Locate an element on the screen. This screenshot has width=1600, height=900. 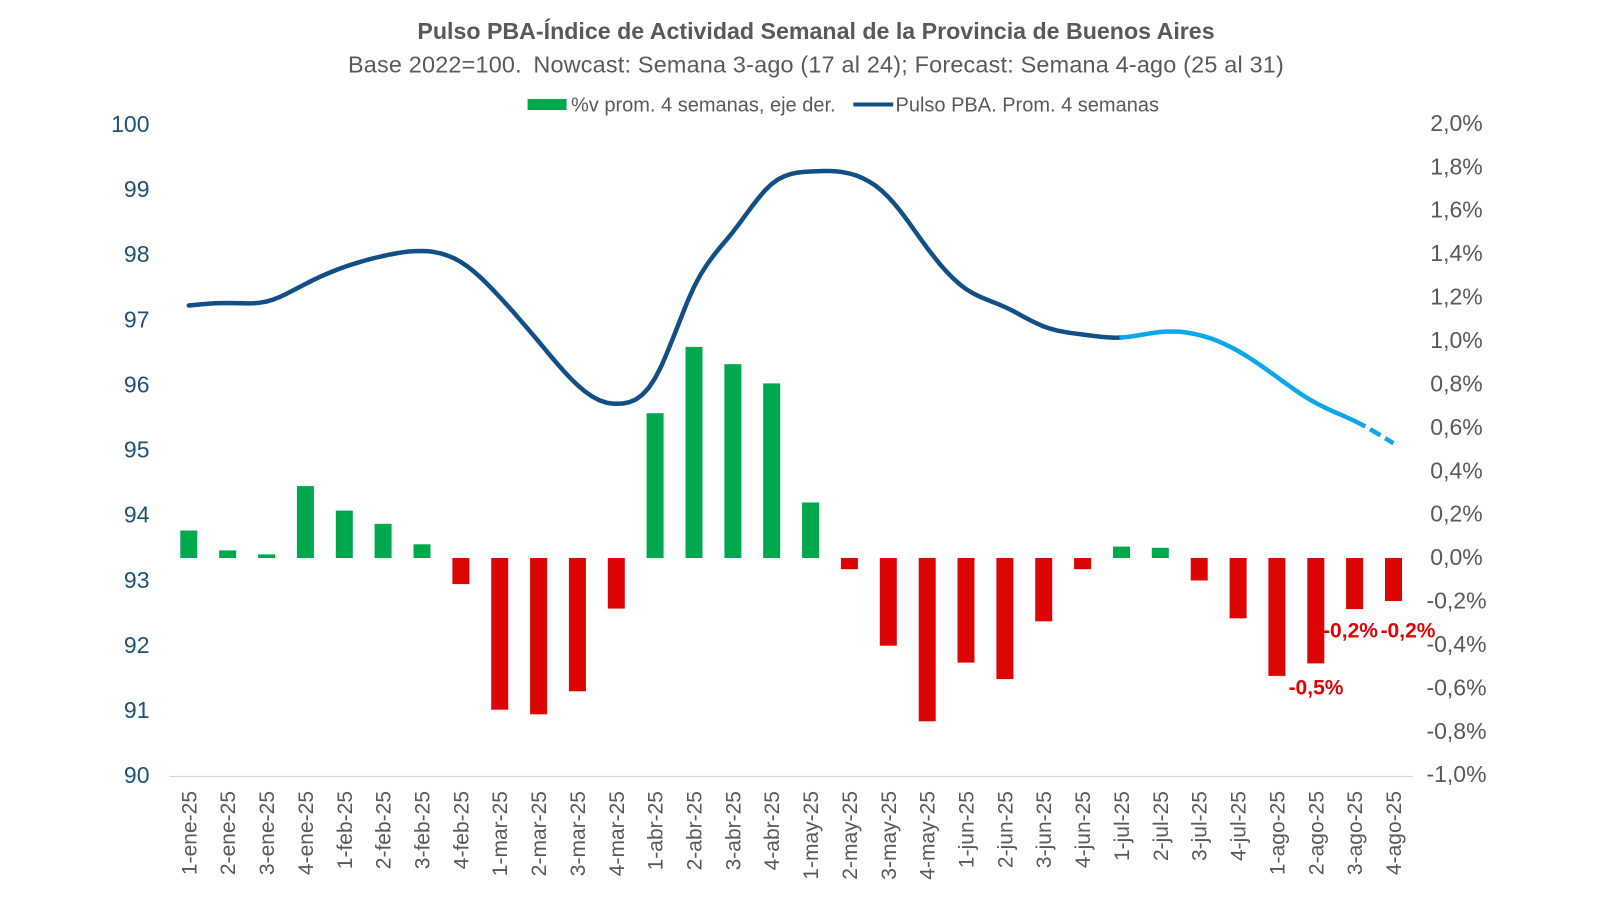
svg-text: 4-may-25 is located at coordinates (928, 835).